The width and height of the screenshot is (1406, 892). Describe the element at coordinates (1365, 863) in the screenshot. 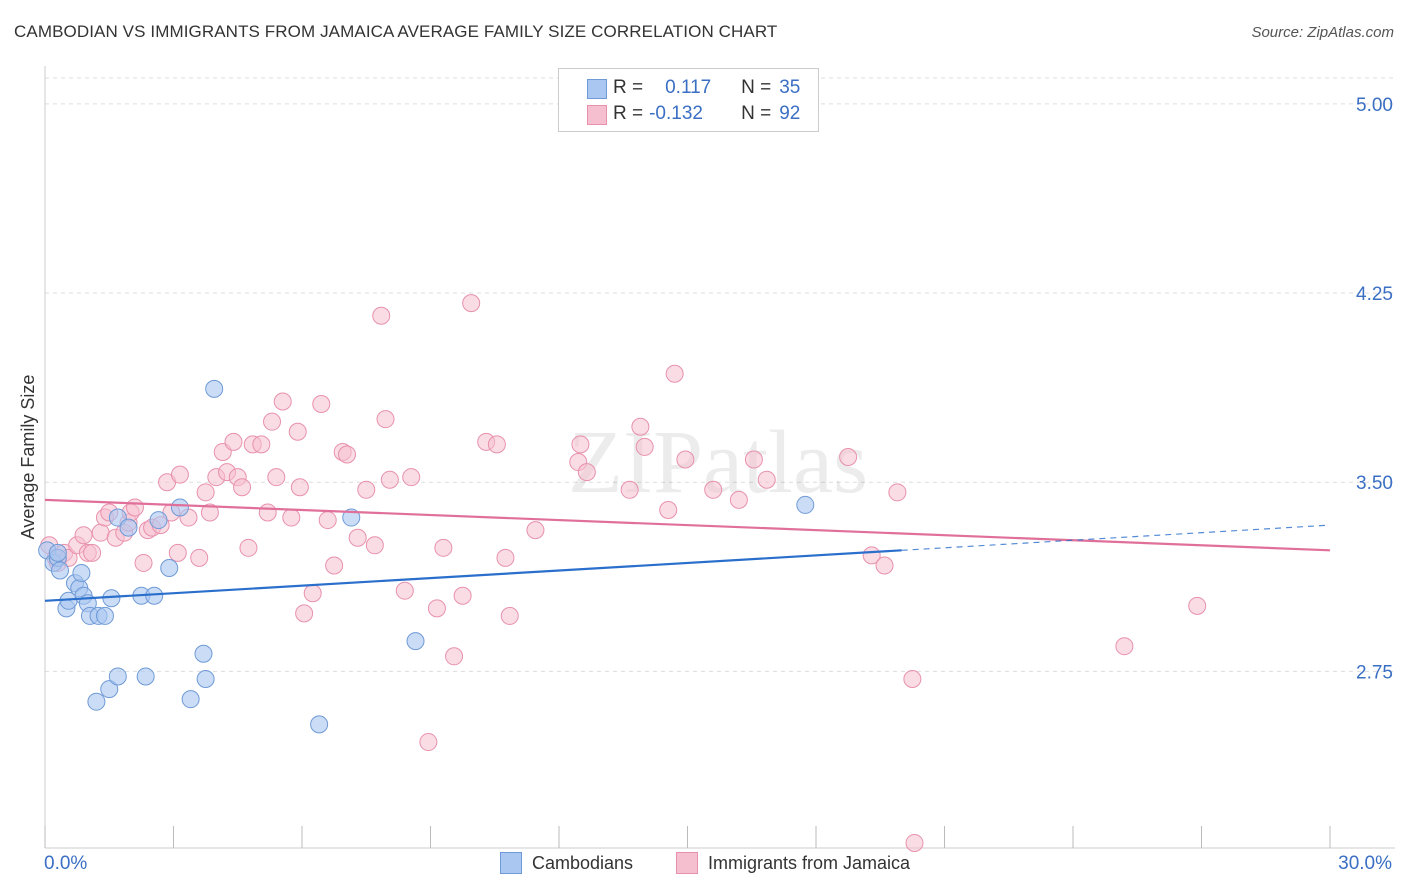

I see `x-tick-label: 30.0%` at that location.